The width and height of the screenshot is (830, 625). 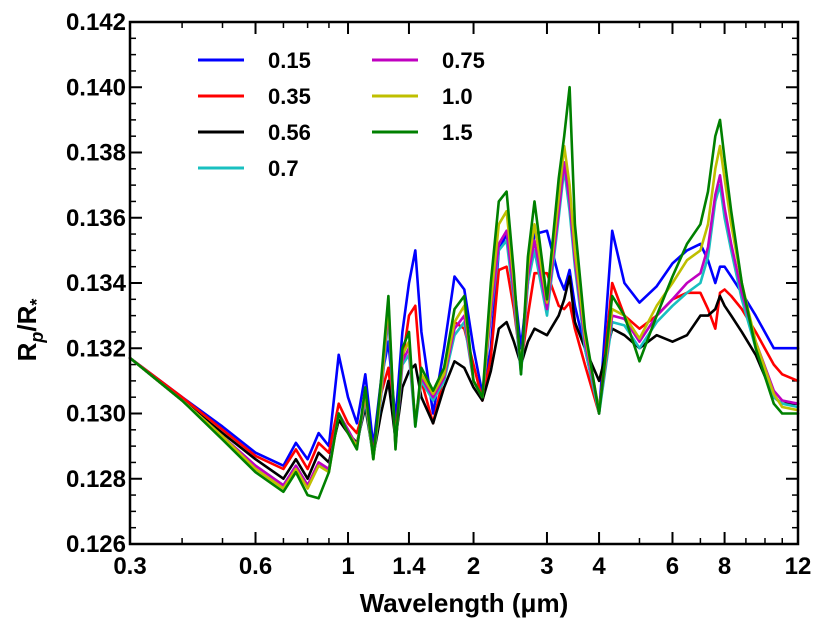 I want to click on y-tick-label: 0.140, so click(x=96, y=87).